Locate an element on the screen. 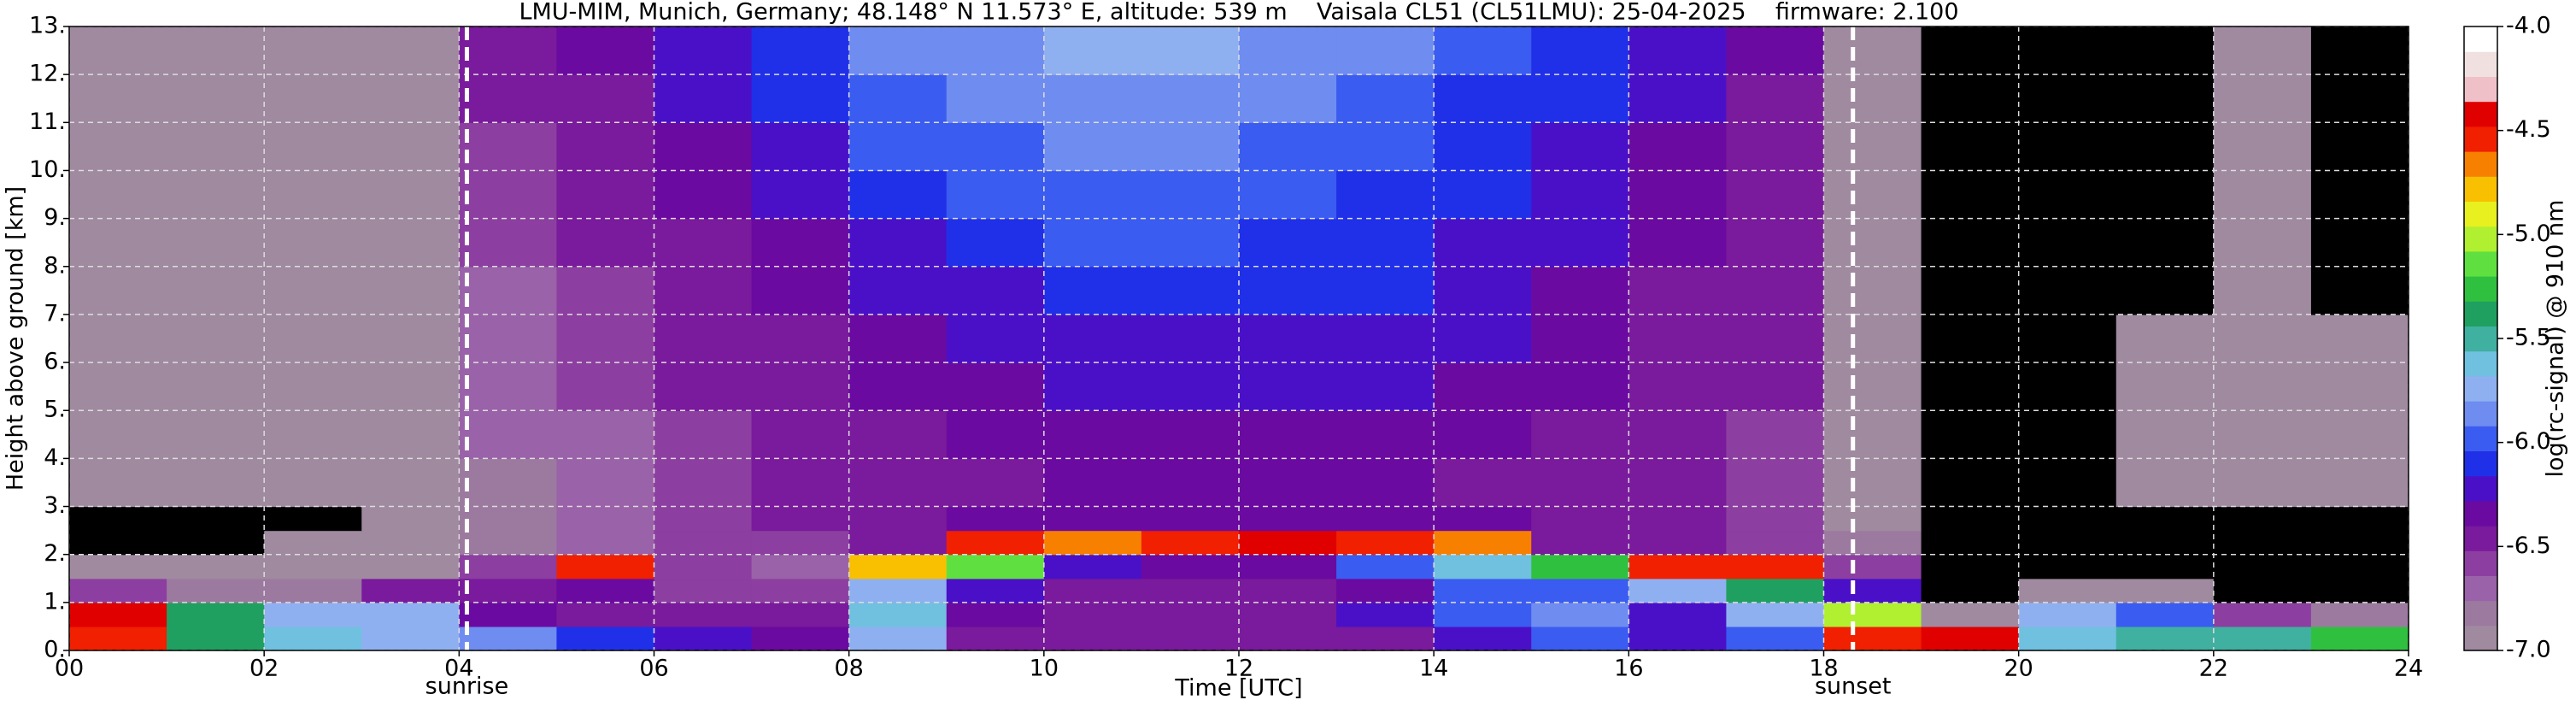 The image size is (2576, 706). y-tick-label: 11. is located at coordinates (47, 122).